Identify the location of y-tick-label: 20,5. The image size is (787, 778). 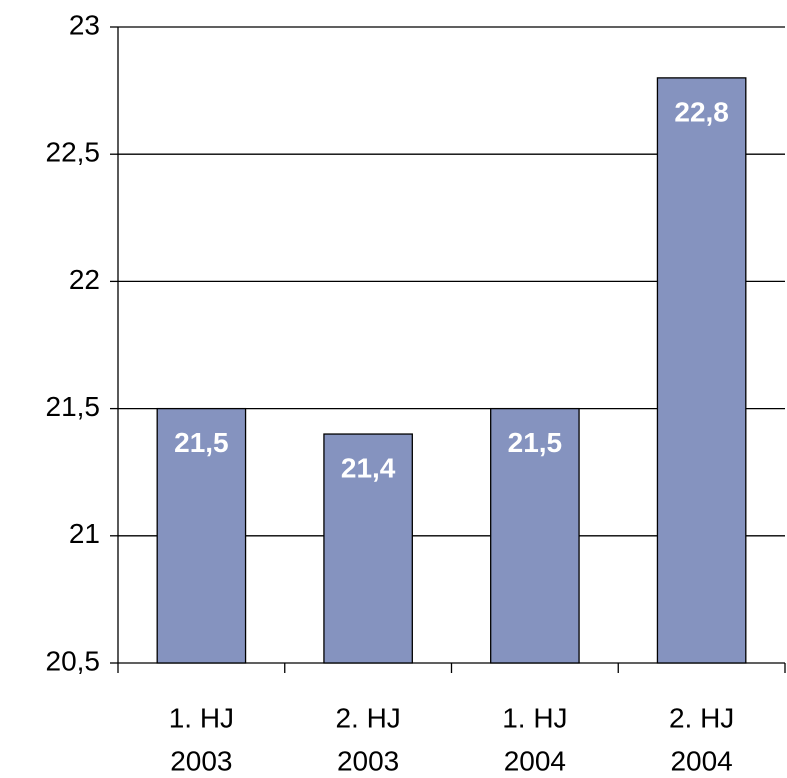
(73, 660).